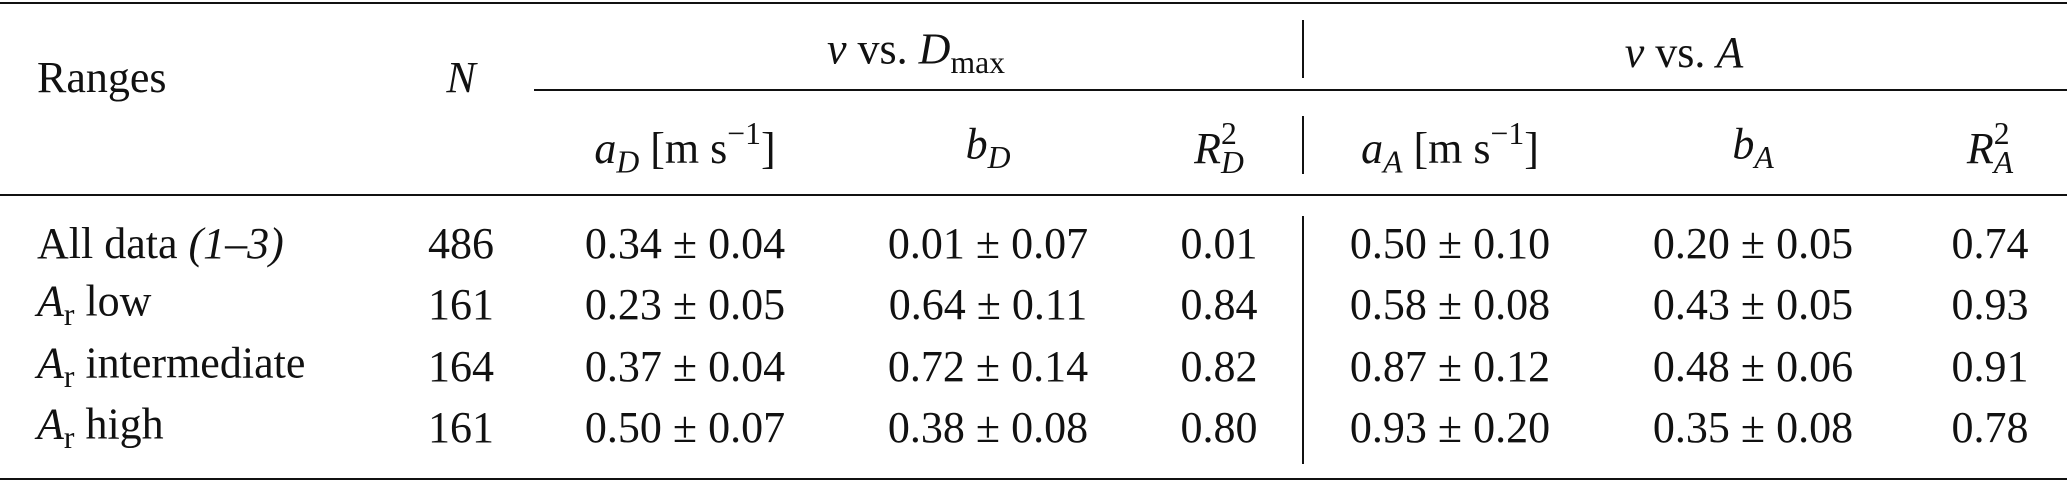  What do you see at coordinates (1033, 479) in the screenshot?
I see `bottom-rule` at bounding box center [1033, 479].